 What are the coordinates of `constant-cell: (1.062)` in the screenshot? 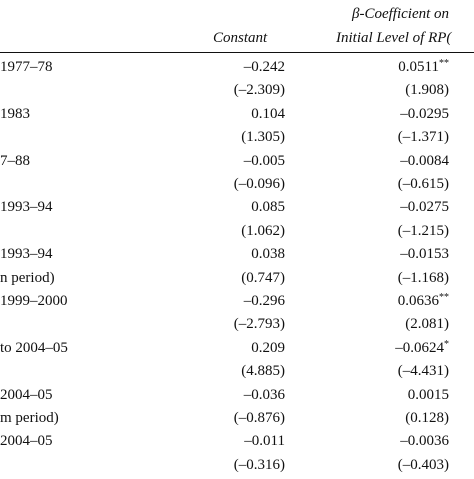 It's located at (263, 230).